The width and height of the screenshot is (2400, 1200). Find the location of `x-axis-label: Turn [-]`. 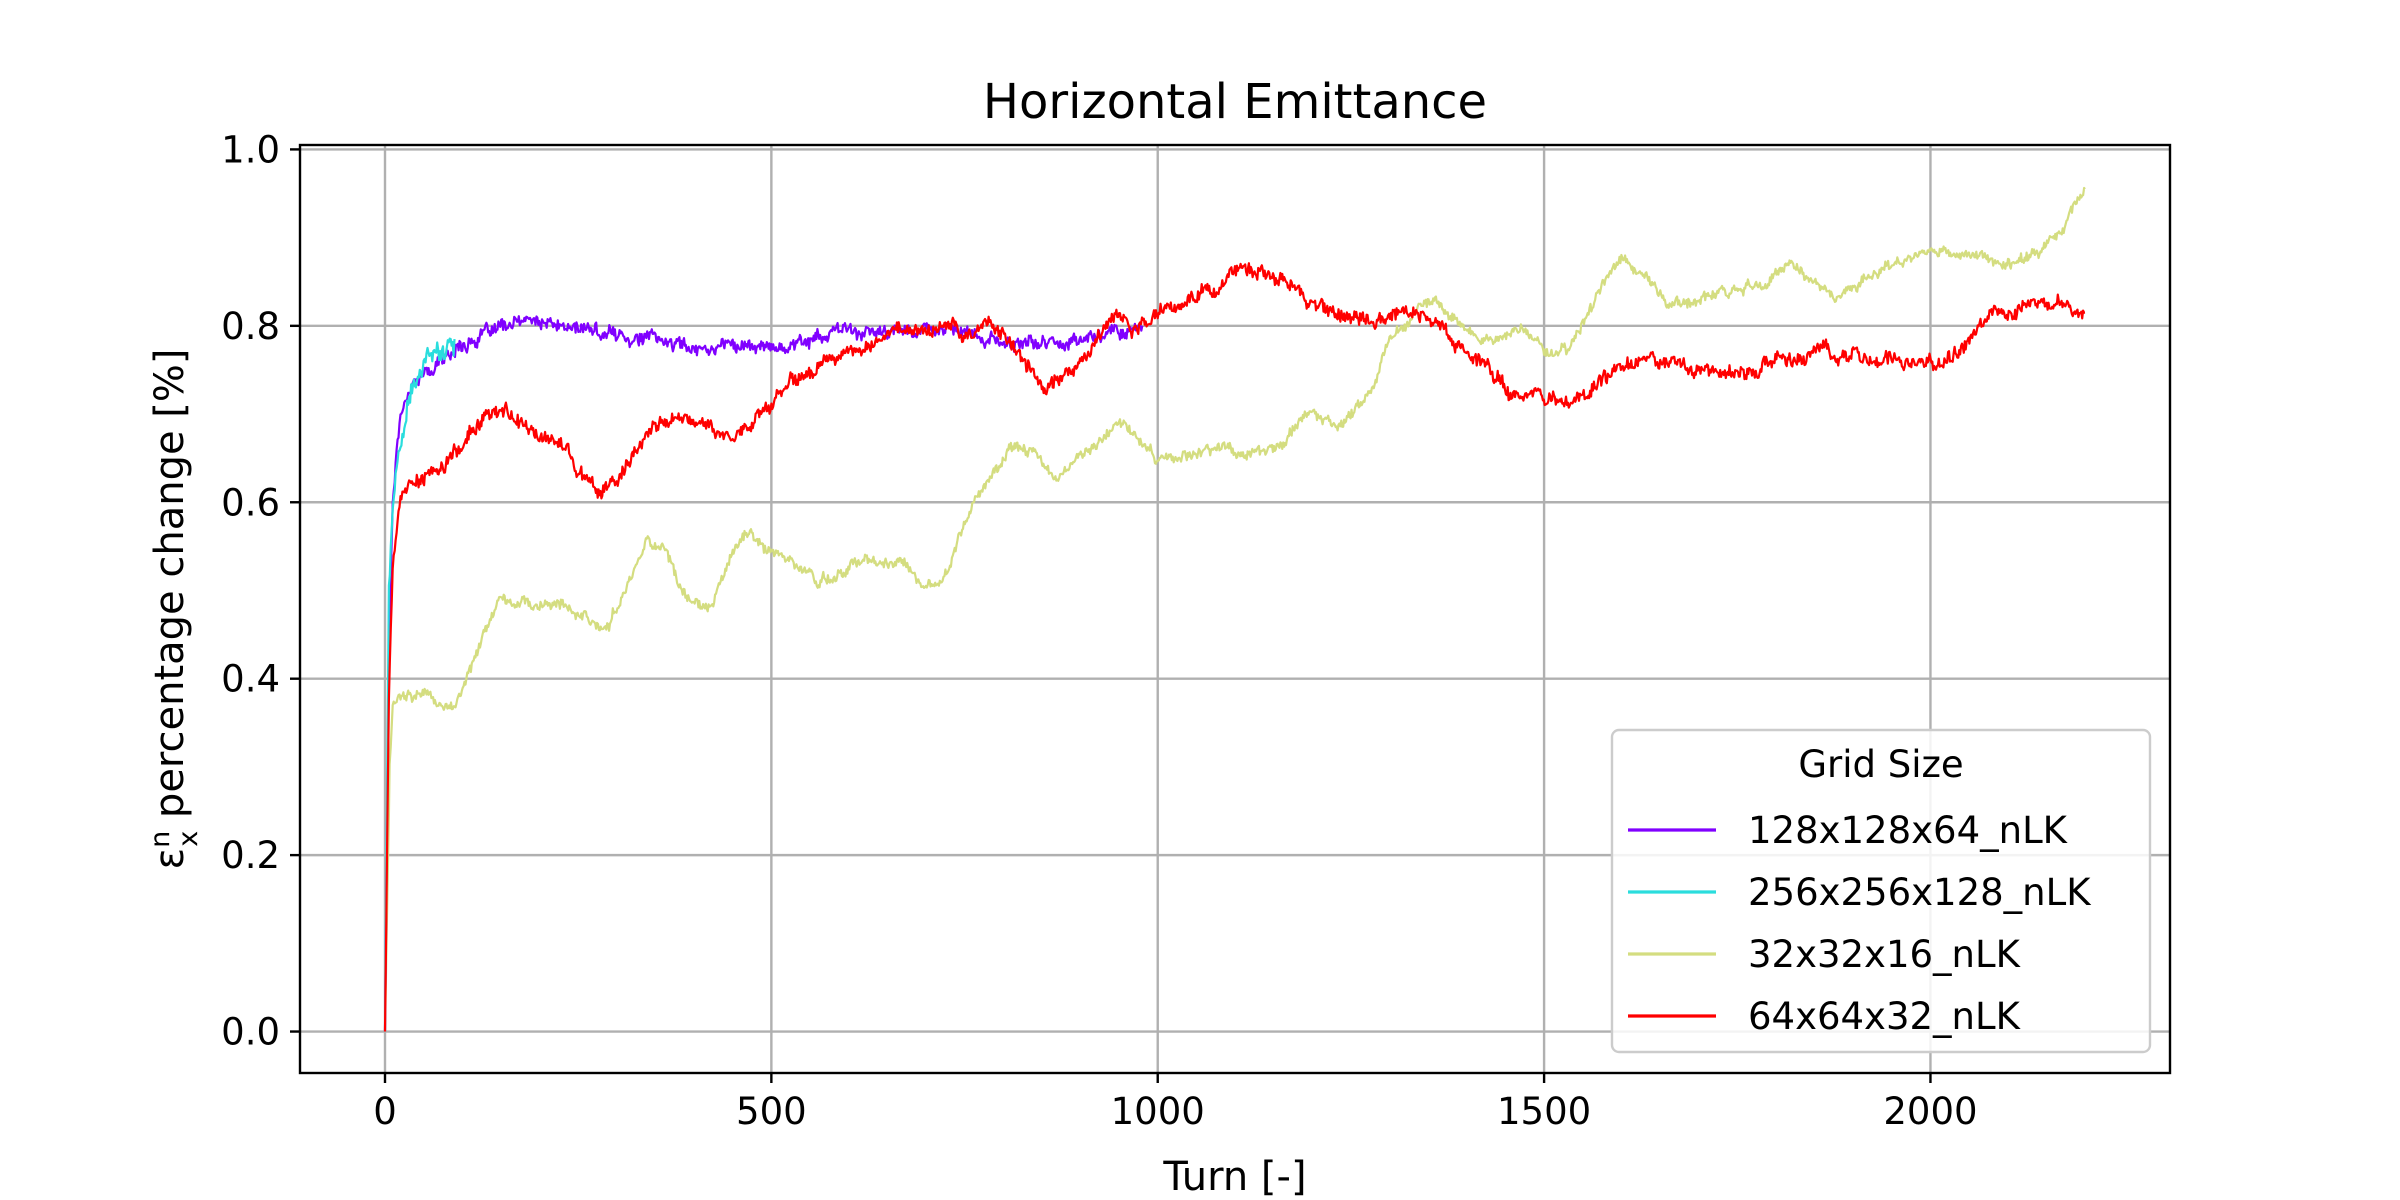

x-axis-label: Turn [-] is located at coordinates (1234, 1177).